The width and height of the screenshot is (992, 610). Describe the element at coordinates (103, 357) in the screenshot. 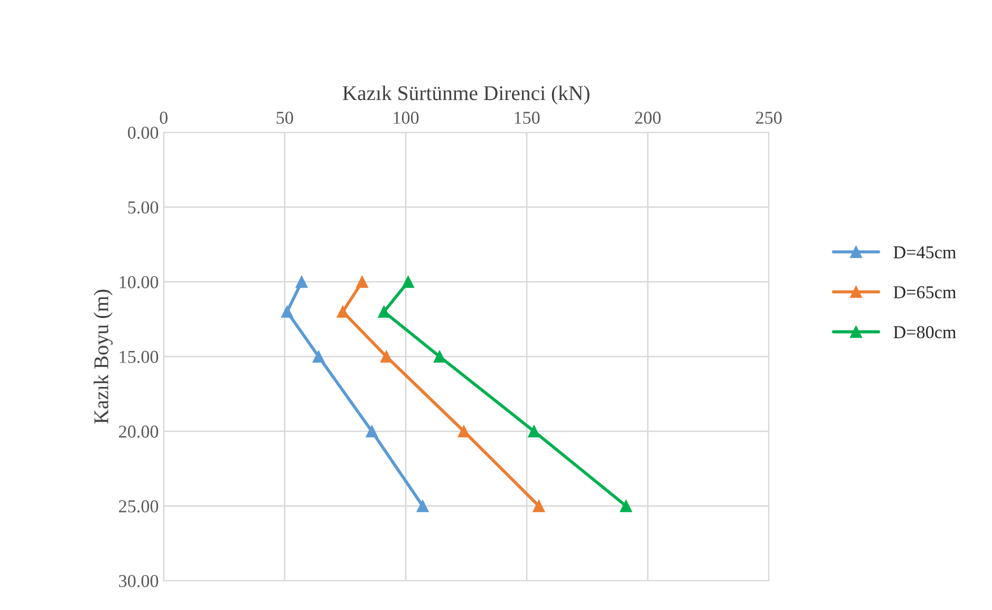

I see `y-axis-title: Kazık Boyu (m)` at that location.